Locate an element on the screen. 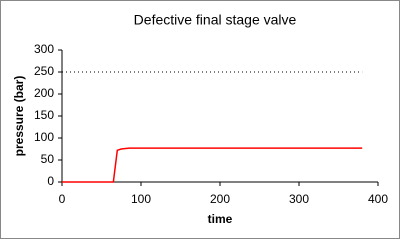  x-tick-label: 300 is located at coordinates (299, 199).